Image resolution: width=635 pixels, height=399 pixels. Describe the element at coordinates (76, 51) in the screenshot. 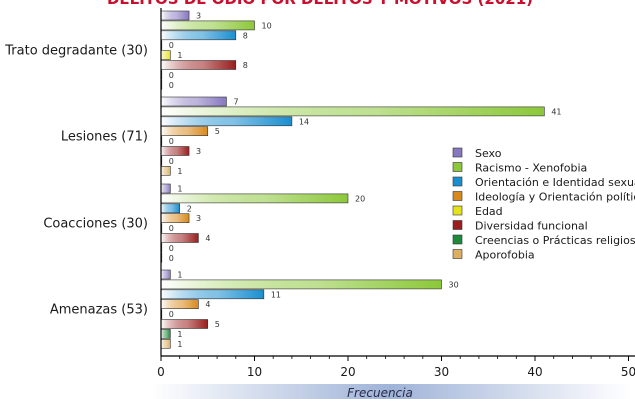

I see `category-label-trato-degradante-30: Trato degradante (30)` at that location.